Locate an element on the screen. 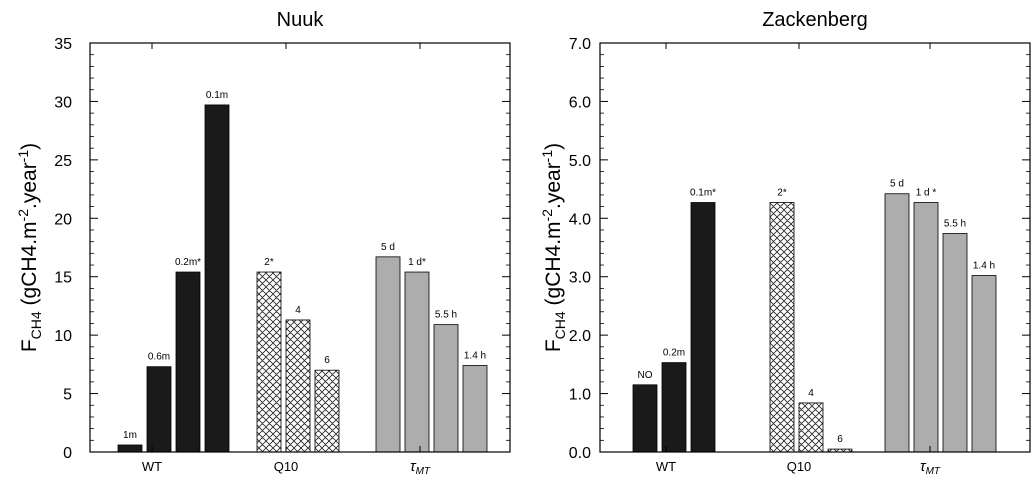 The height and width of the screenshot is (478, 1036). y-tick-label: 4.0 is located at coordinates (580, 219).